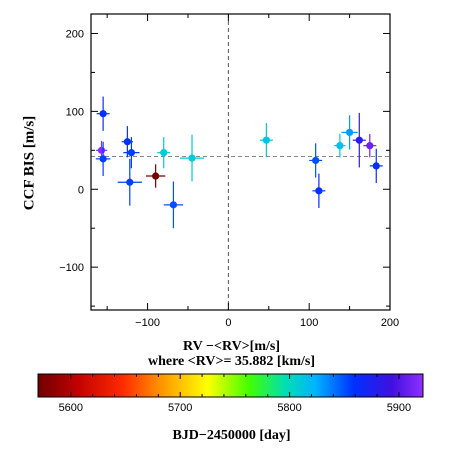  I want to click on x-tick-label: 0, so click(228, 323).